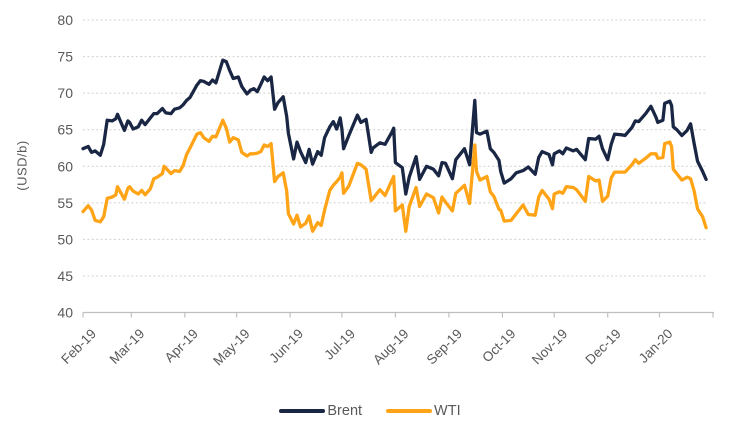 The image size is (740, 435). Describe the element at coordinates (231, 347) in the screenshot. I see `x-tick-label: May-19` at that location.